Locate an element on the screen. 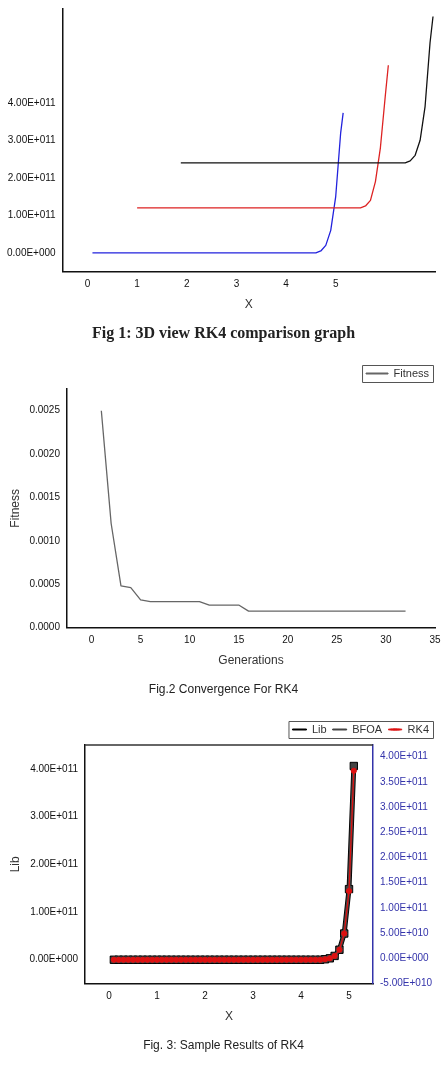 The height and width of the screenshot is (1078, 447). text: Fig 1: 3D view RK4 comparison graph is located at coordinates (223, 333).